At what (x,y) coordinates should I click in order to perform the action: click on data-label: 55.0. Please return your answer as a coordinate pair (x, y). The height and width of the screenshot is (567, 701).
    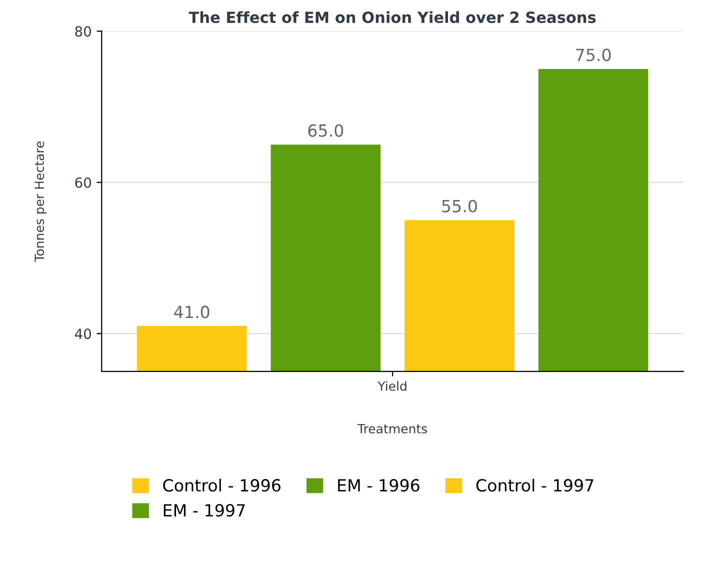
    Looking at the image, I should click on (459, 206).